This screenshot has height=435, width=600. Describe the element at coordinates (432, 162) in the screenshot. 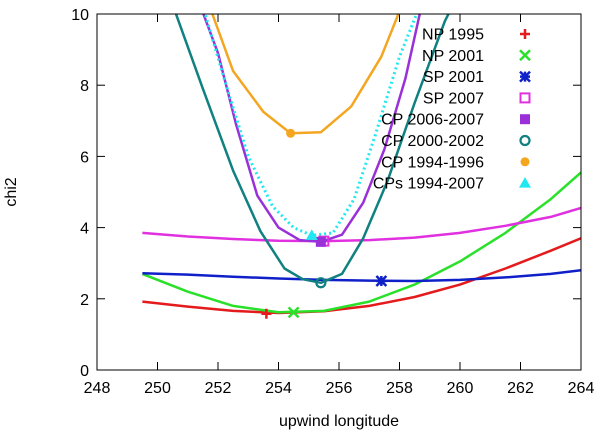

I see `legend-label-7: CP 1994-1996` at that location.